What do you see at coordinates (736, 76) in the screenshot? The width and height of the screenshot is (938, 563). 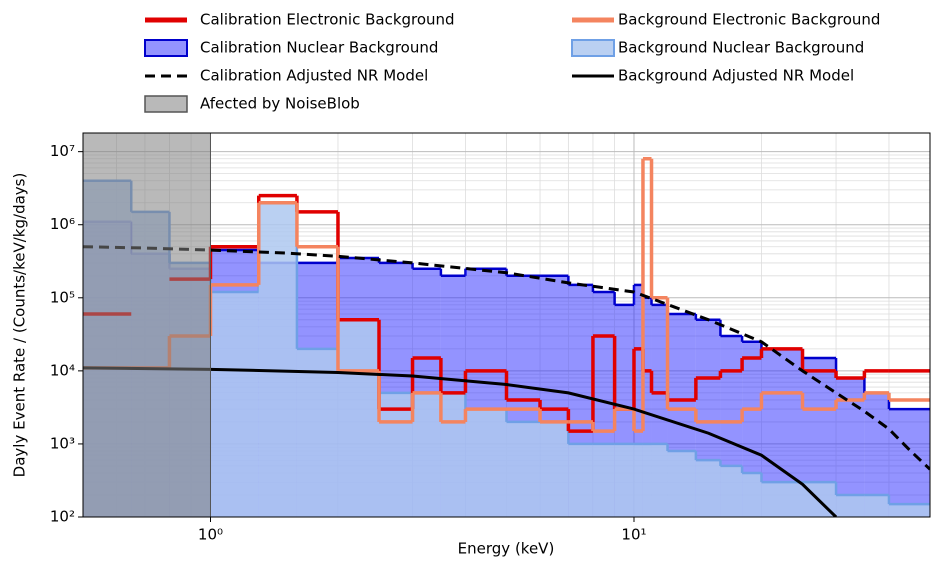 I see `legend-label: Background Adjusted NR Model` at bounding box center [736, 76].